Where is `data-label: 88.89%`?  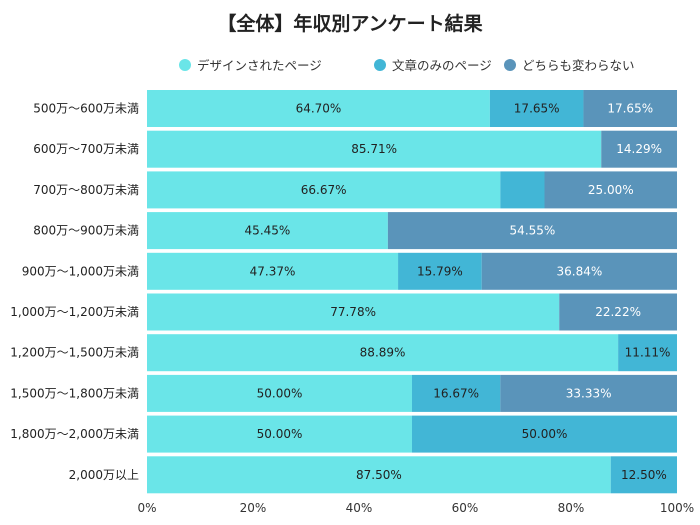 data-label: 88.89% is located at coordinates (383, 353).